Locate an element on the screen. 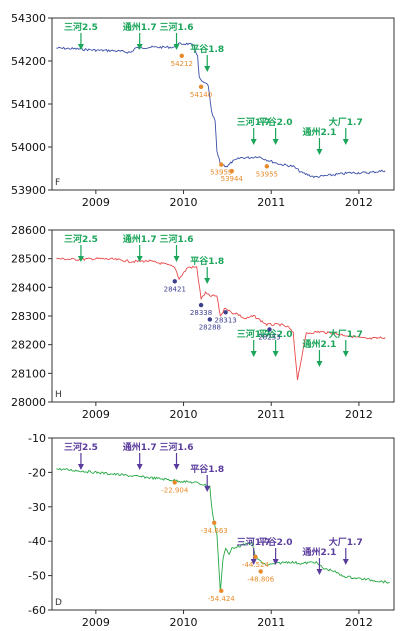 This screenshot has width=404, height=631. panel-label: H is located at coordinates (58, 395).